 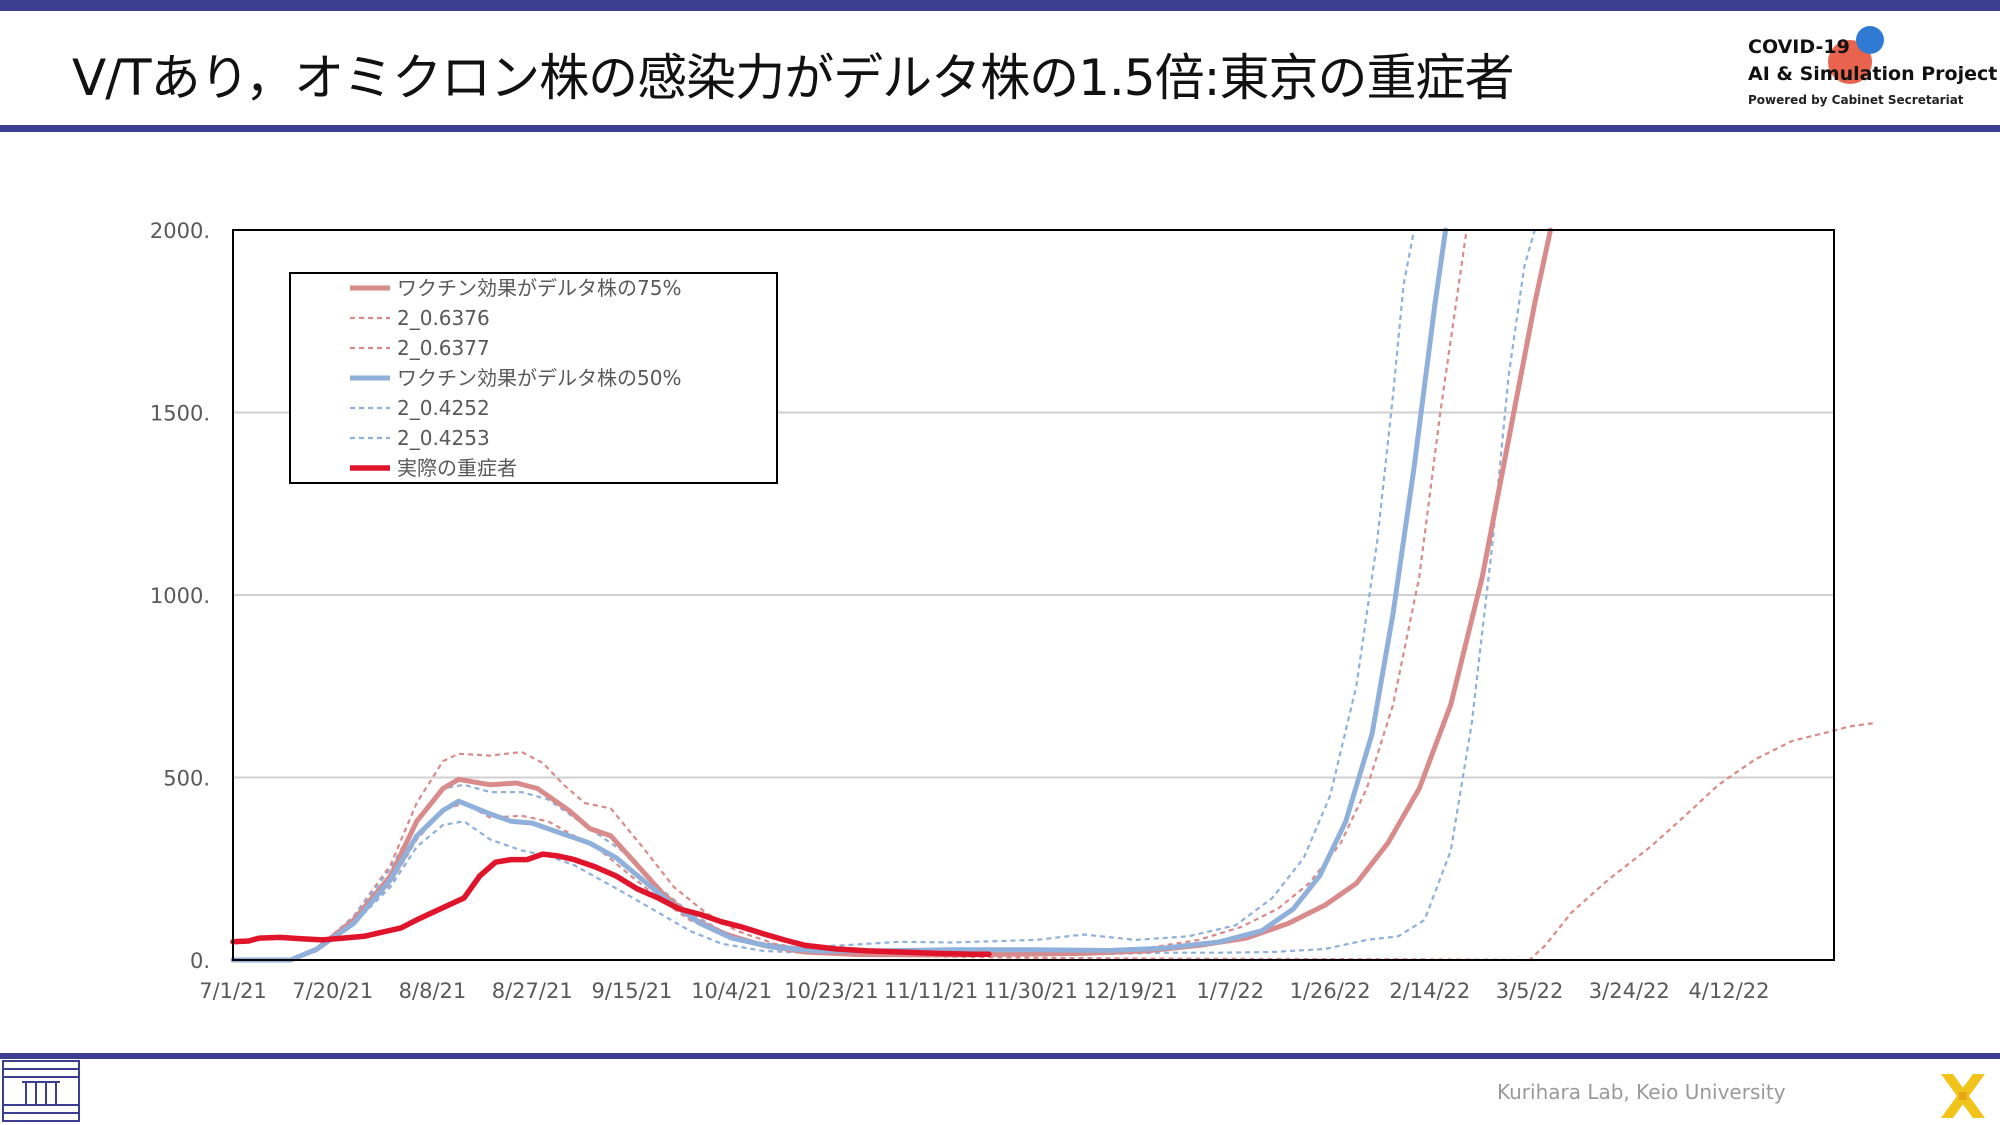 What do you see at coordinates (41, 1091) in the screenshot?
I see `keio-university-logo-icon` at bounding box center [41, 1091].